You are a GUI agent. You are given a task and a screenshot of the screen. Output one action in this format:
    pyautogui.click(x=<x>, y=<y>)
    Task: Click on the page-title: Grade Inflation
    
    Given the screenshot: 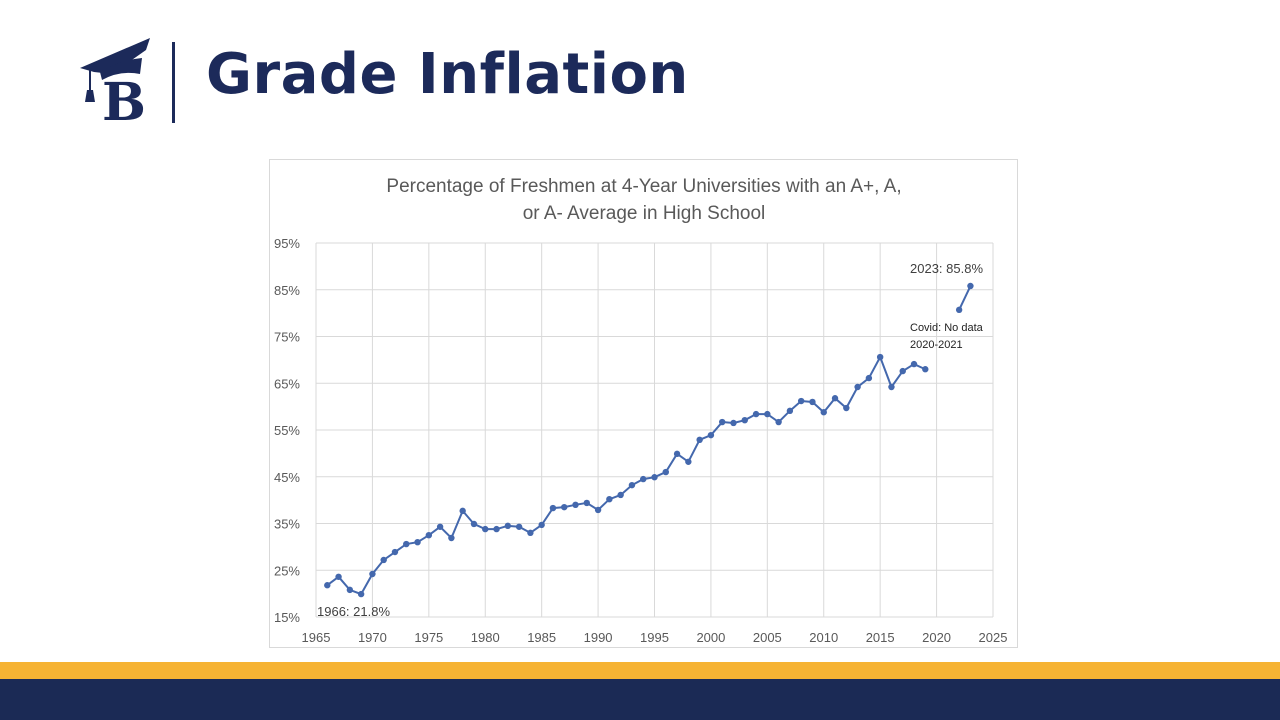 What is the action you would take?
    pyautogui.click(x=447, y=74)
    